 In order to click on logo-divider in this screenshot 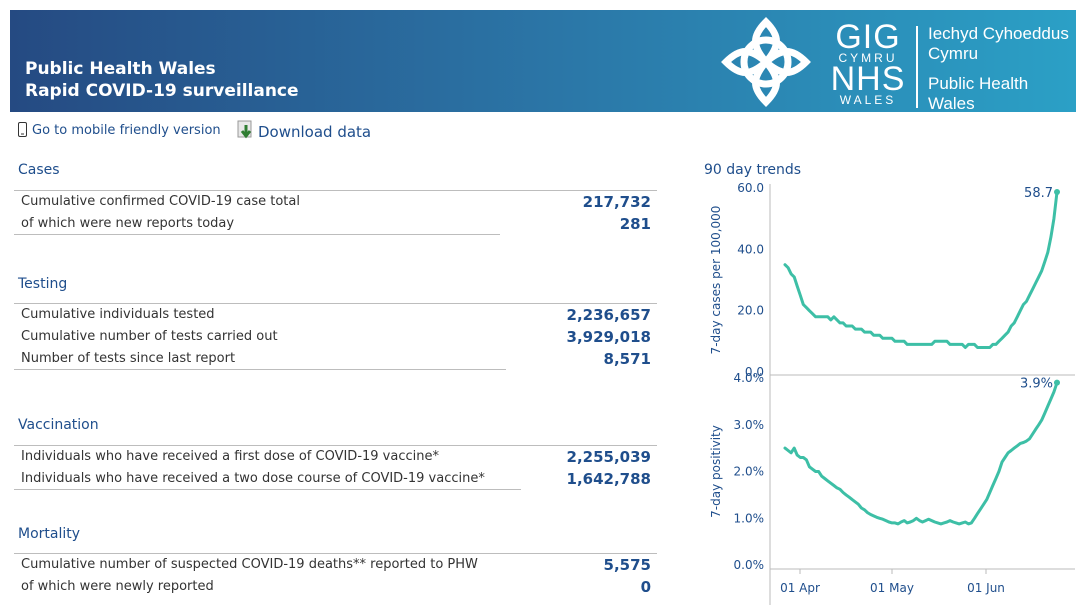, I will do `click(917, 67)`.